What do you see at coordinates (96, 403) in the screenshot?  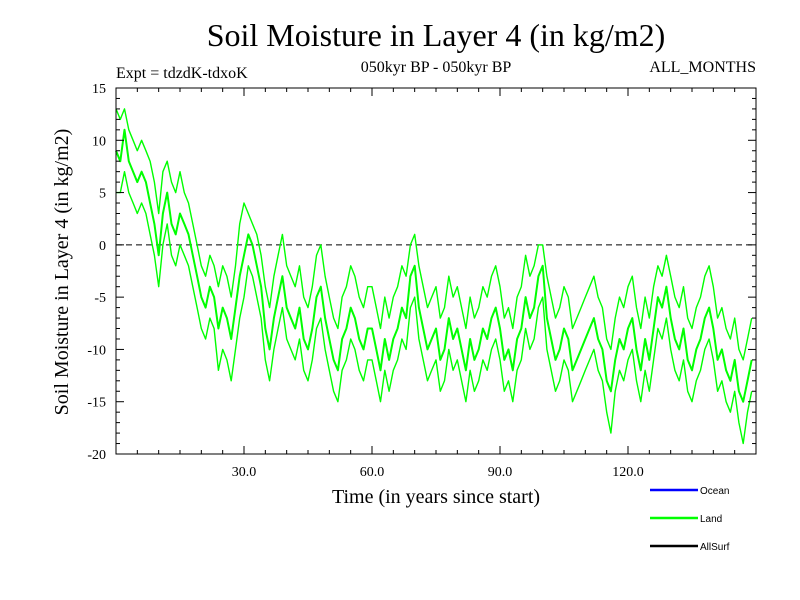 I see `y-tick-label: -15` at bounding box center [96, 403].